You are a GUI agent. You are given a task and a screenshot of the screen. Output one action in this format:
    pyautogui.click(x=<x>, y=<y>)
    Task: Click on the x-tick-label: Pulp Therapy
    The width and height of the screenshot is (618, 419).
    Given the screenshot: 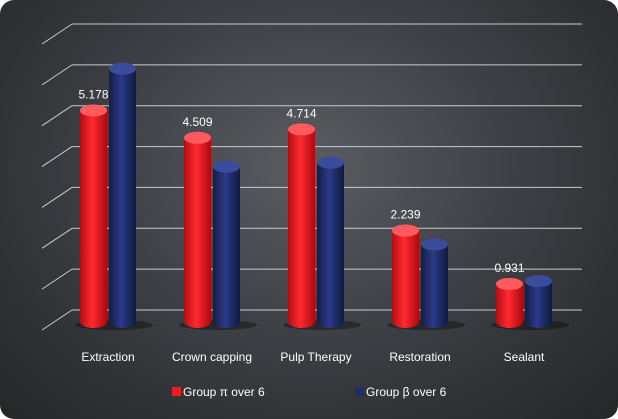 What is the action you would take?
    pyautogui.click(x=315, y=357)
    